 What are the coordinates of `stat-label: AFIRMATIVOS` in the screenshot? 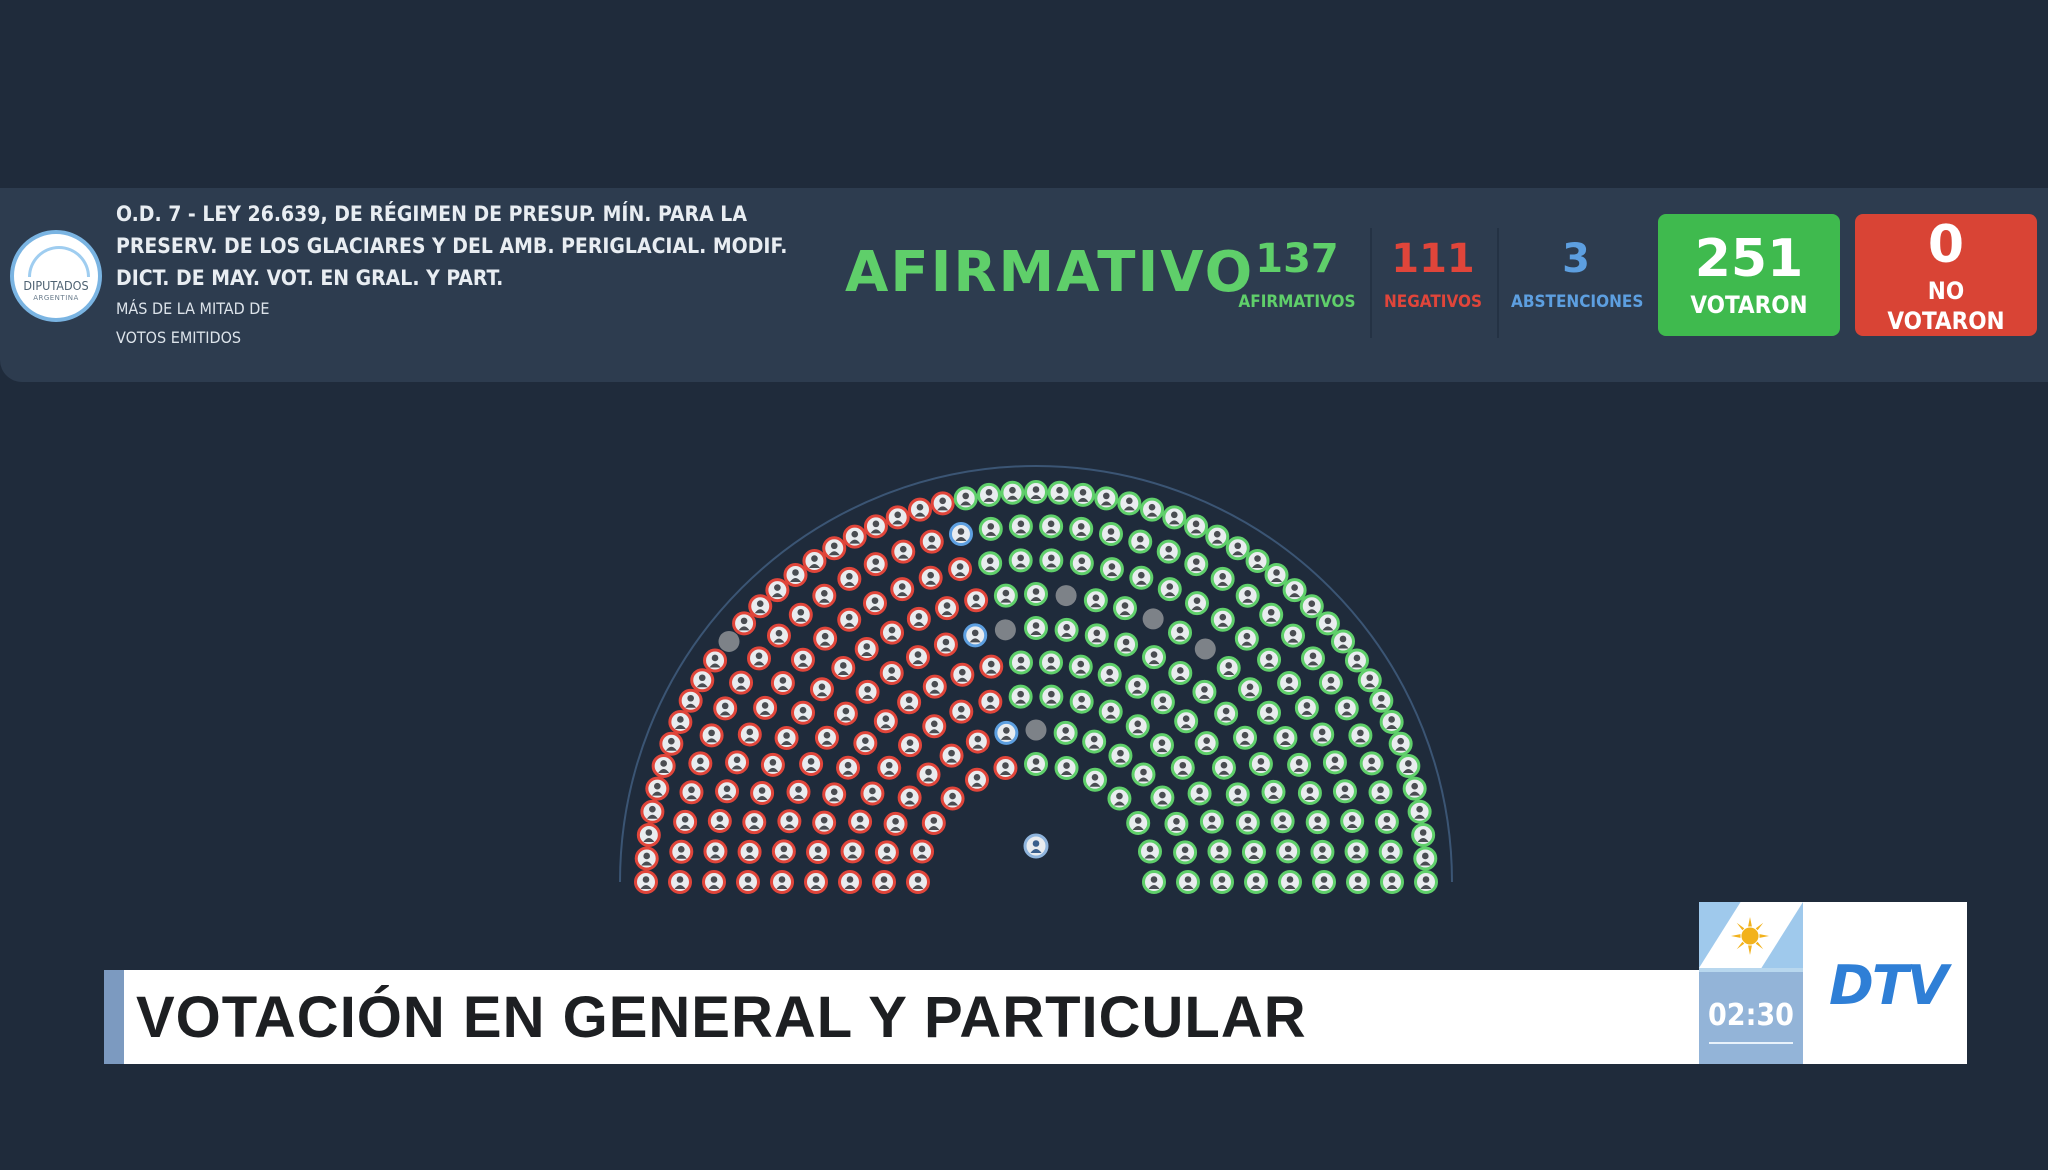 It's located at (1297, 302).